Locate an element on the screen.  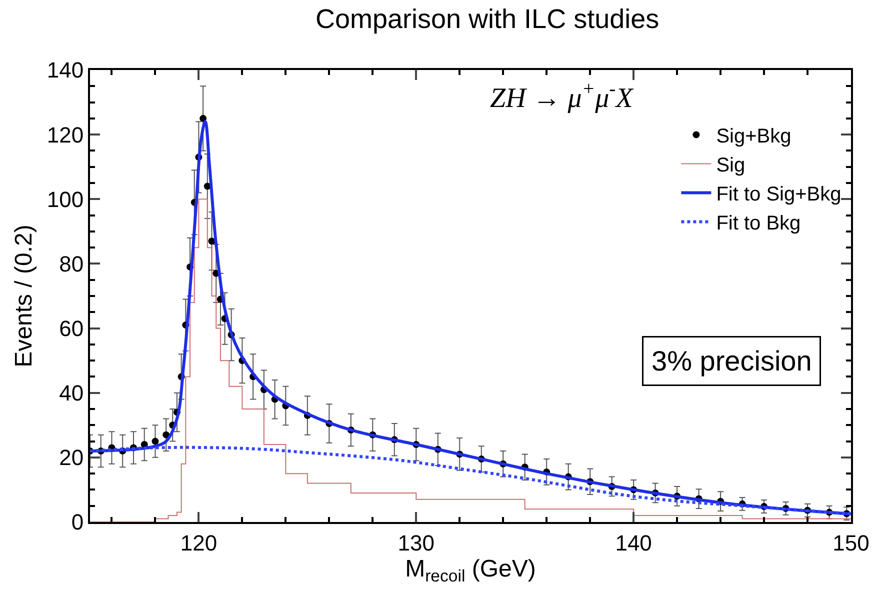
y-axis-title: Events / (0.2) is located at coordinates (24, 296).